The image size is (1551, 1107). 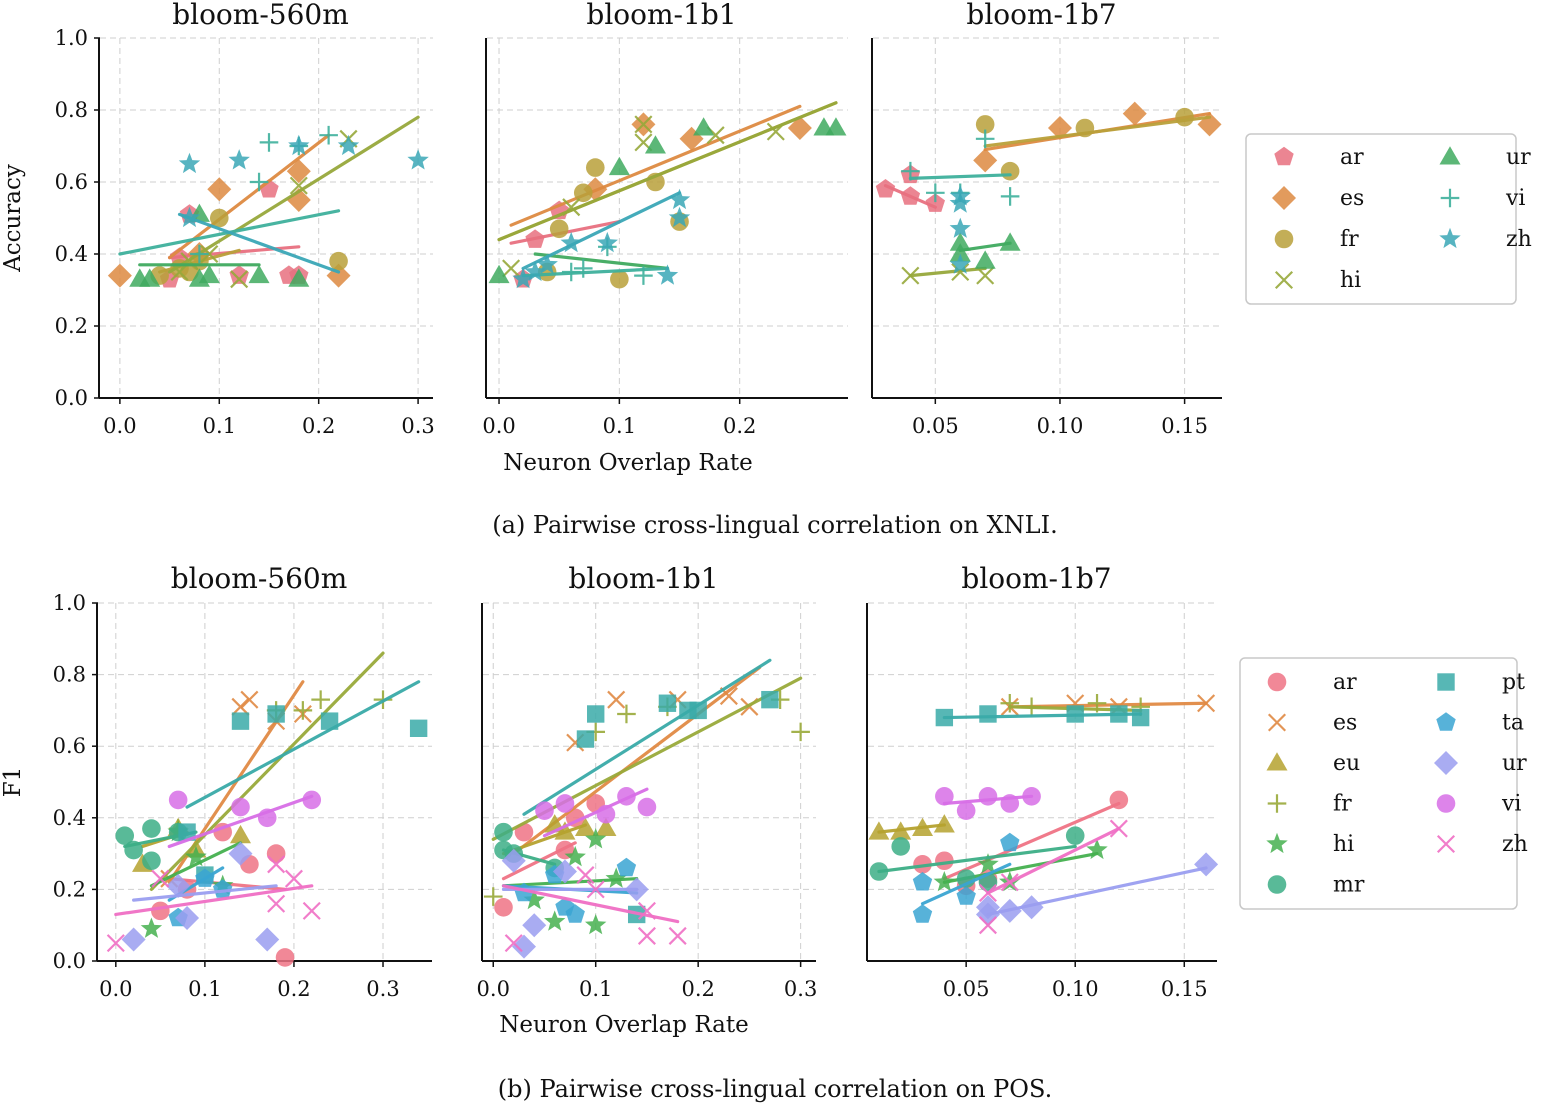 I want to click on x-tick-label: 0.10, so click(x=1060, y=426).